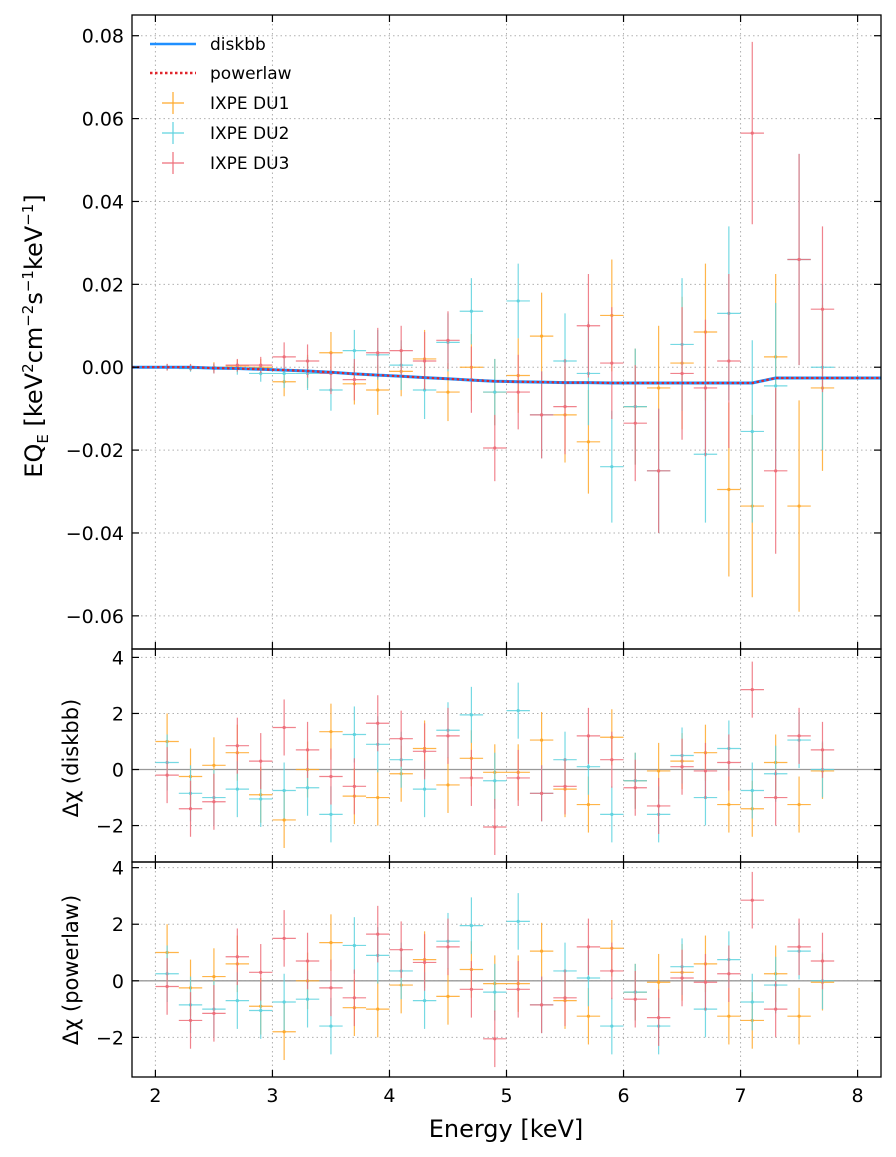  I want to click on model-line-powerlaw, so click(506, 375).